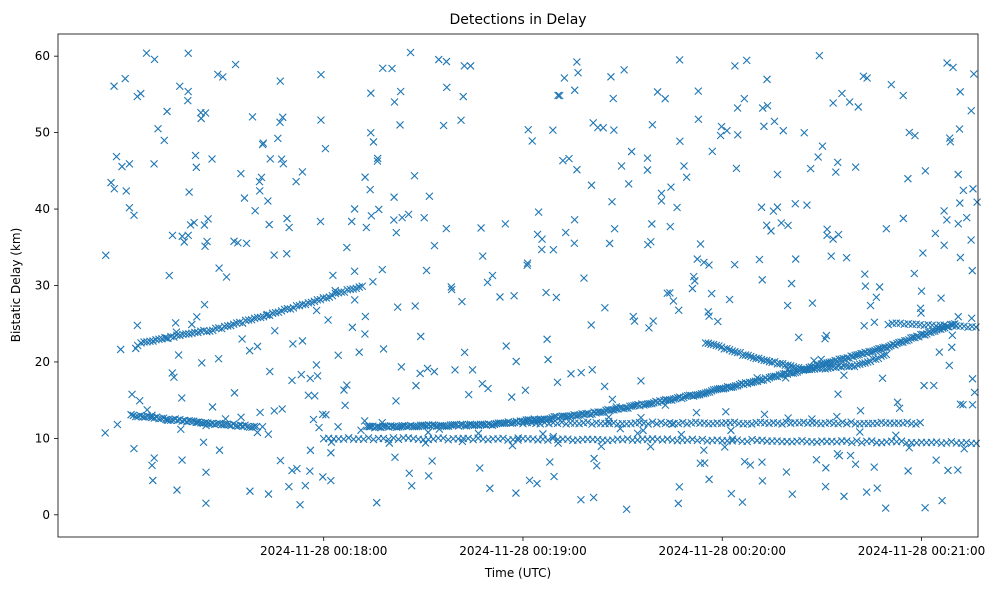  Describe the element at coordinates (722, 551) in the screenshot. I see `x-tick-label: 2024-11-28 00:20:00` at that location.